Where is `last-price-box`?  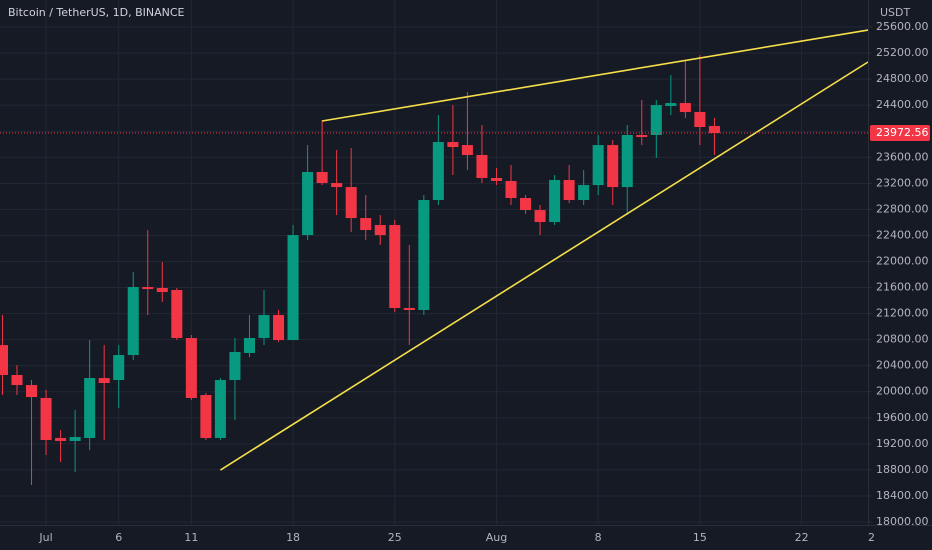
last-price-box is located at coordinates (900, 133).